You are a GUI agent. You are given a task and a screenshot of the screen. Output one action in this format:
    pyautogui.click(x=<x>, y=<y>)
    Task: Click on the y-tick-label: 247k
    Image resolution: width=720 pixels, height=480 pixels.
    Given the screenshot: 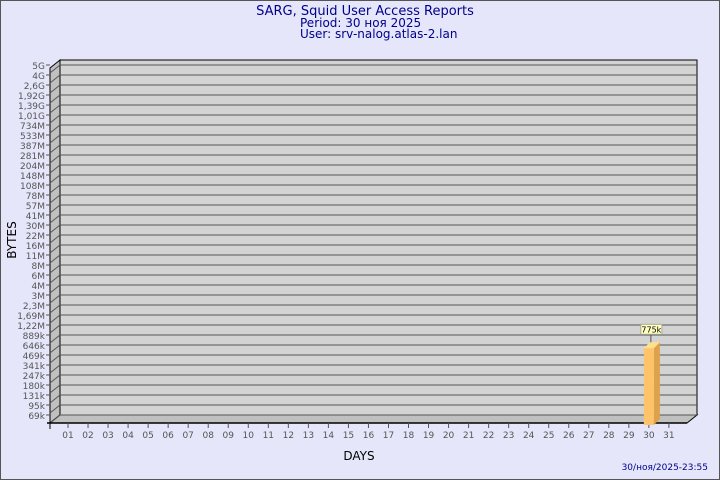 What is the action you would take?
    pyautogui.click(x=34, y=377)
    